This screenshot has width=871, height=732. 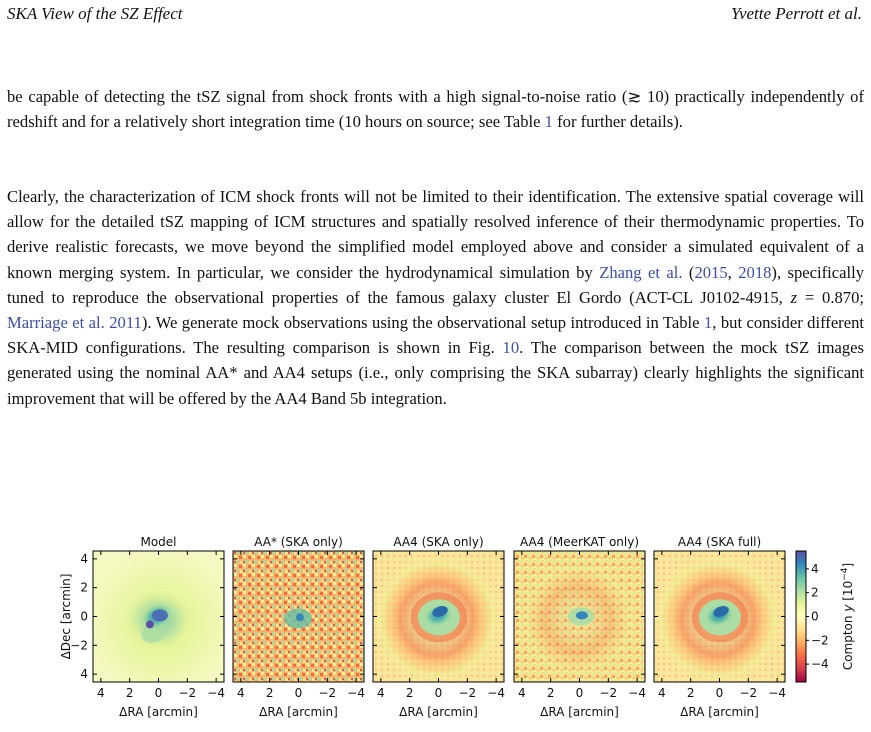 I want to click on colorbar-tick-label: −2, so click(x=820, y=640).